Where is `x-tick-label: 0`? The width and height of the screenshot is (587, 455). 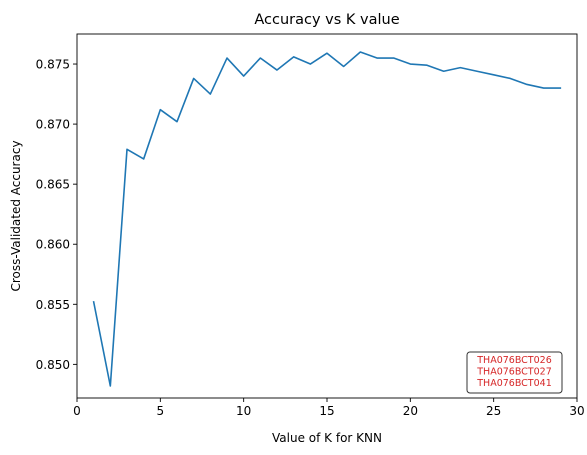
x-tick-label: 0 is located at coordinates (77, 411).